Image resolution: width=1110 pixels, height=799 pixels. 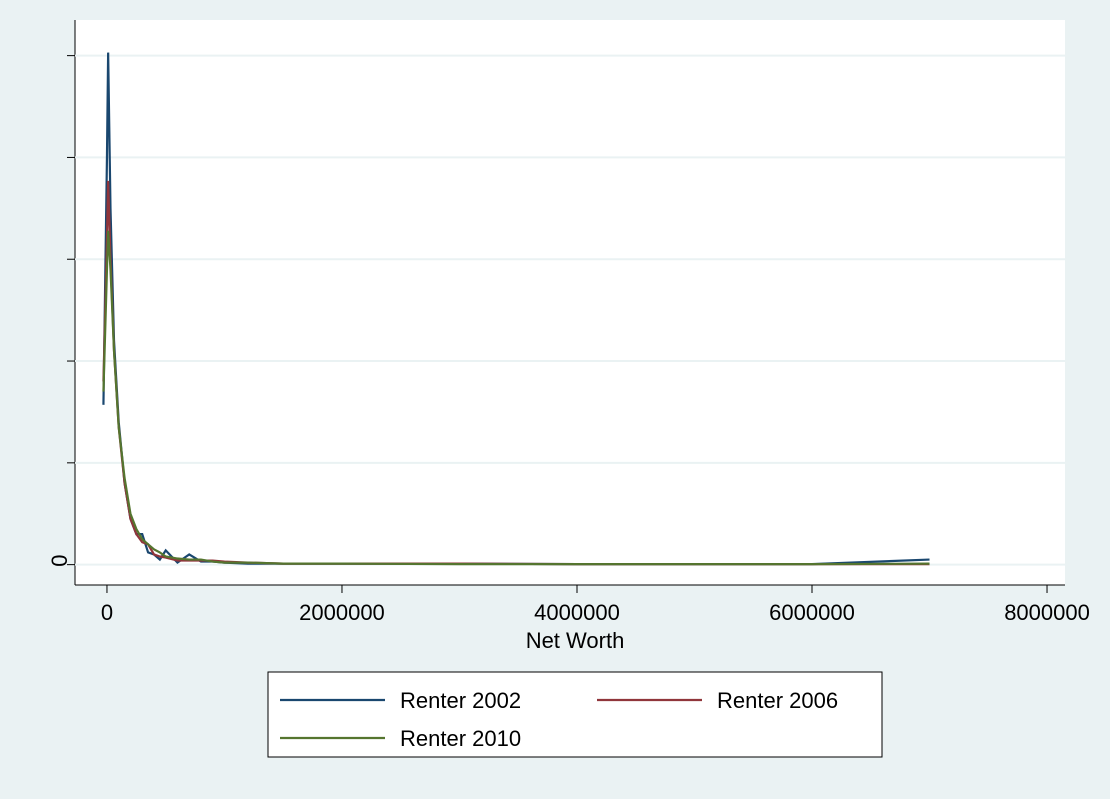 What do you see at coordinates (575, 714) in the screenshot?
I see `legend` at bounding box center [575, 714].